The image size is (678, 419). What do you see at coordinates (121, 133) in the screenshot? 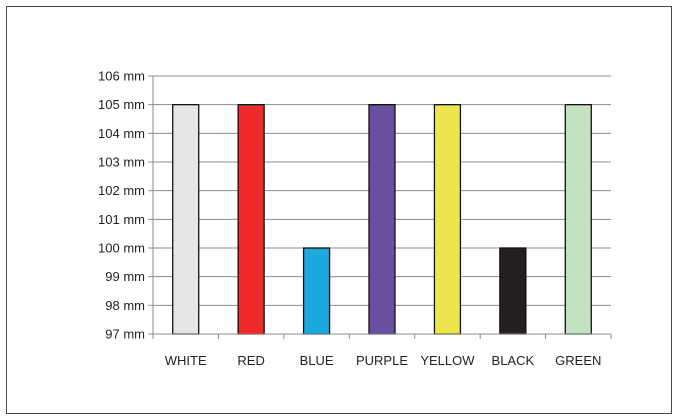
I see `y-tick-label: 104 mm` at bounding box center [121, 133].